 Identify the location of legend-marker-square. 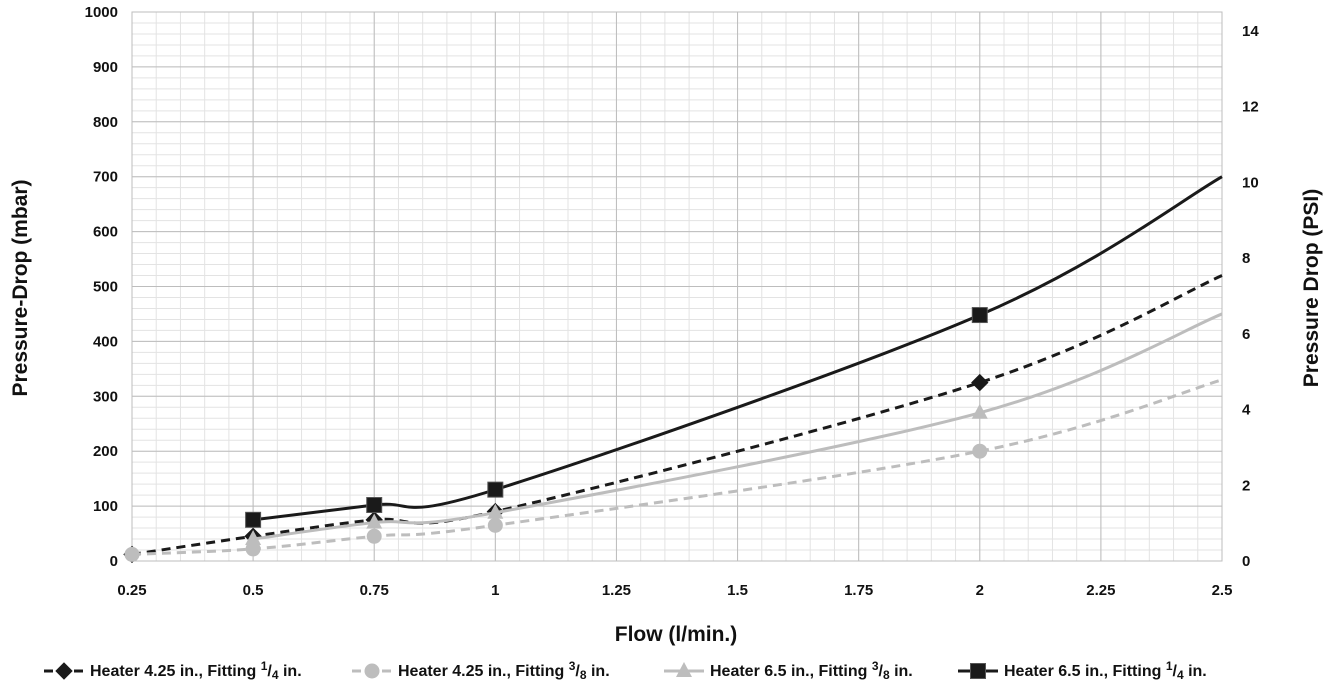
(978, 671).